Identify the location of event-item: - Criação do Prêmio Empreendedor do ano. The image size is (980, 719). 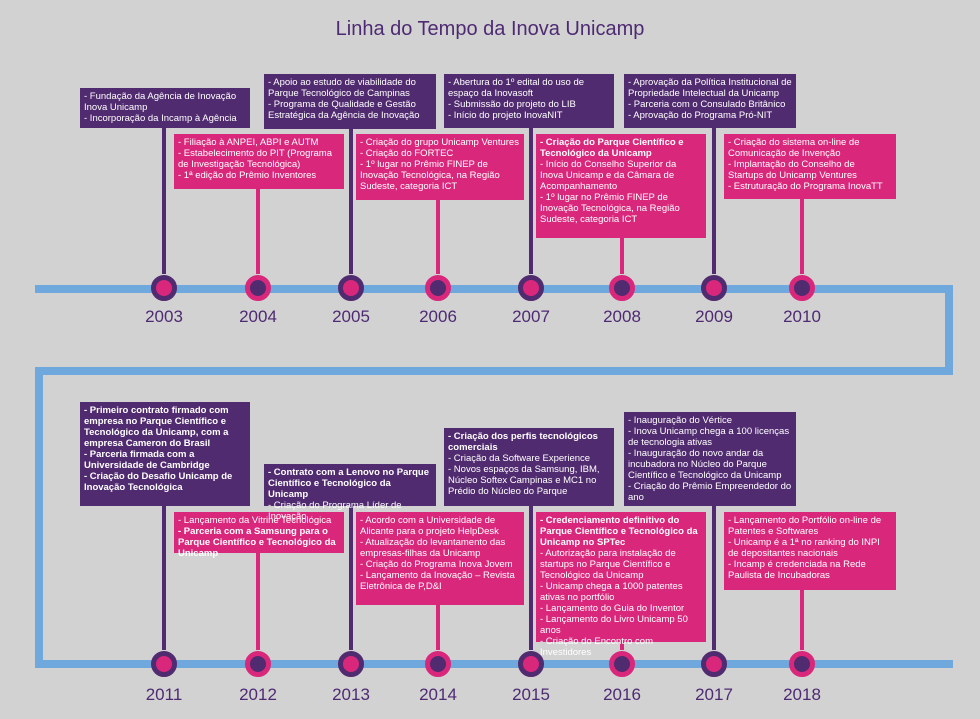
(710, 492).